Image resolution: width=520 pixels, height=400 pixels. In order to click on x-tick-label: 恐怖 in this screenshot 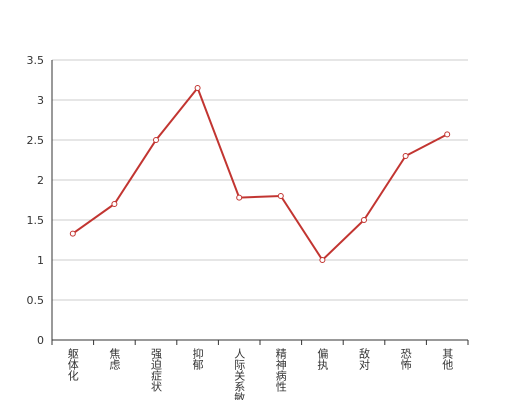, I will do `click(405, 359)`.